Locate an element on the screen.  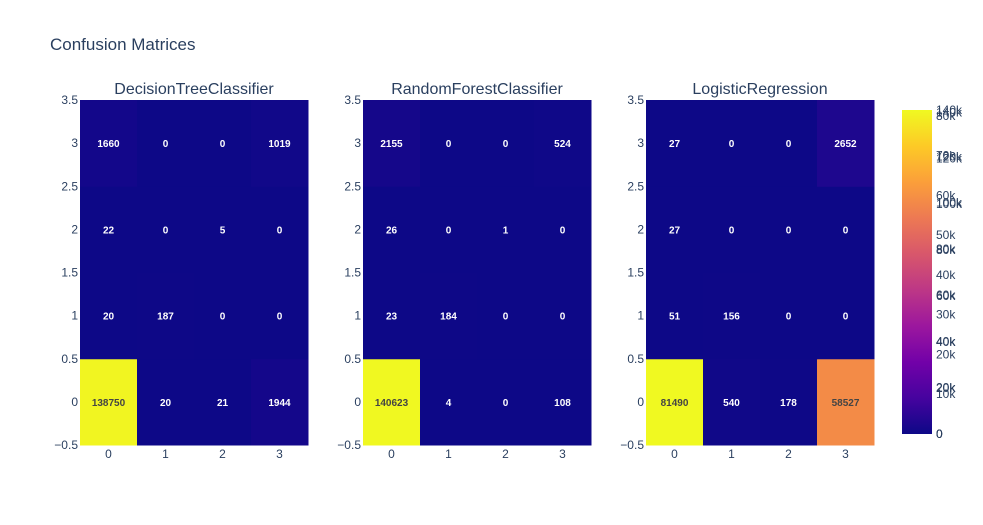
x-tick-label: 3 is located at coordinates (562, 454).